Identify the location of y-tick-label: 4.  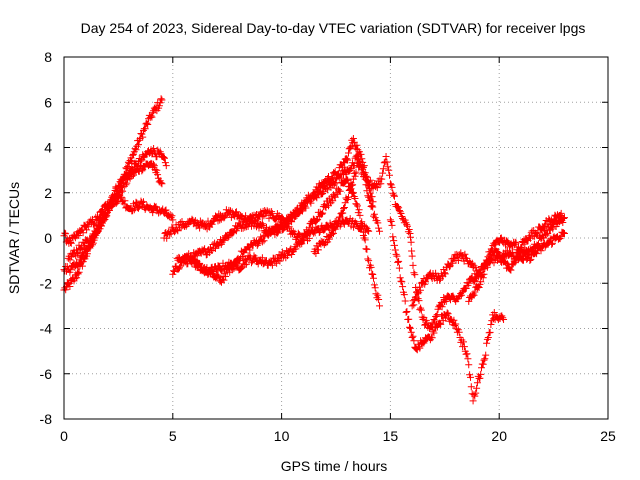
(48, 148).